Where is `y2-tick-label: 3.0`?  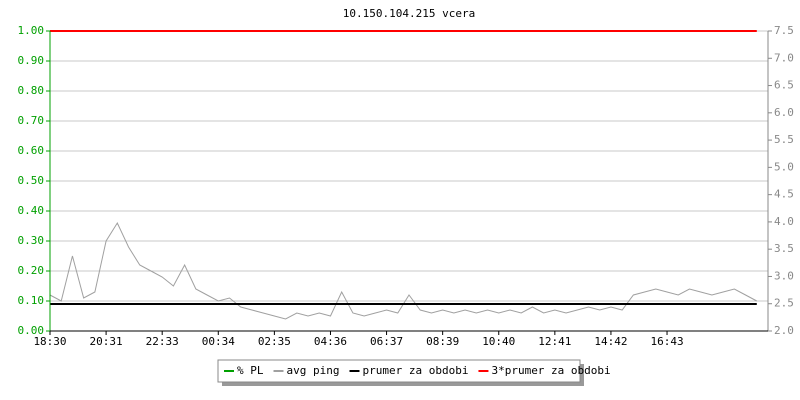 y2-tick-label: 3.0 is located at coordinates (784, 275).